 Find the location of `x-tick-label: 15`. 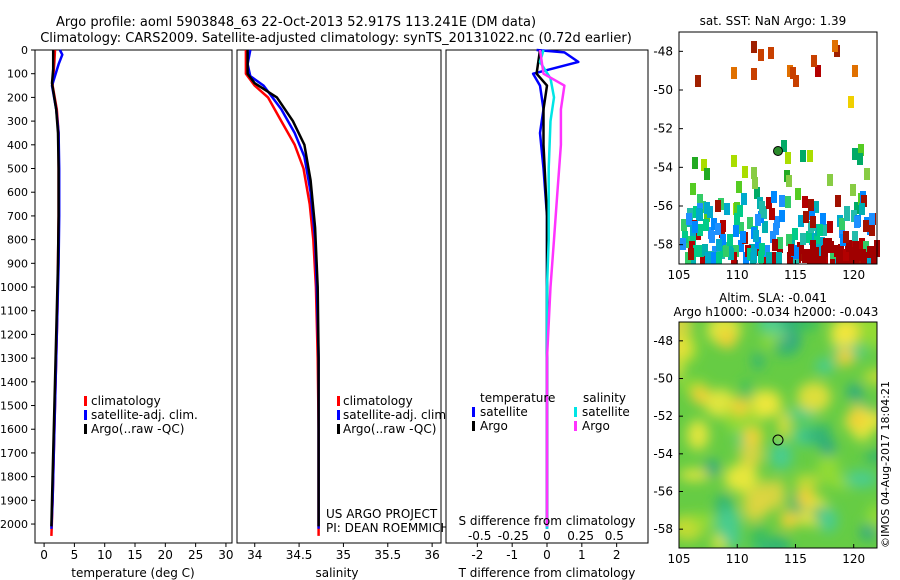

x-tick-label: 15 is located at coordinates (134, 555).